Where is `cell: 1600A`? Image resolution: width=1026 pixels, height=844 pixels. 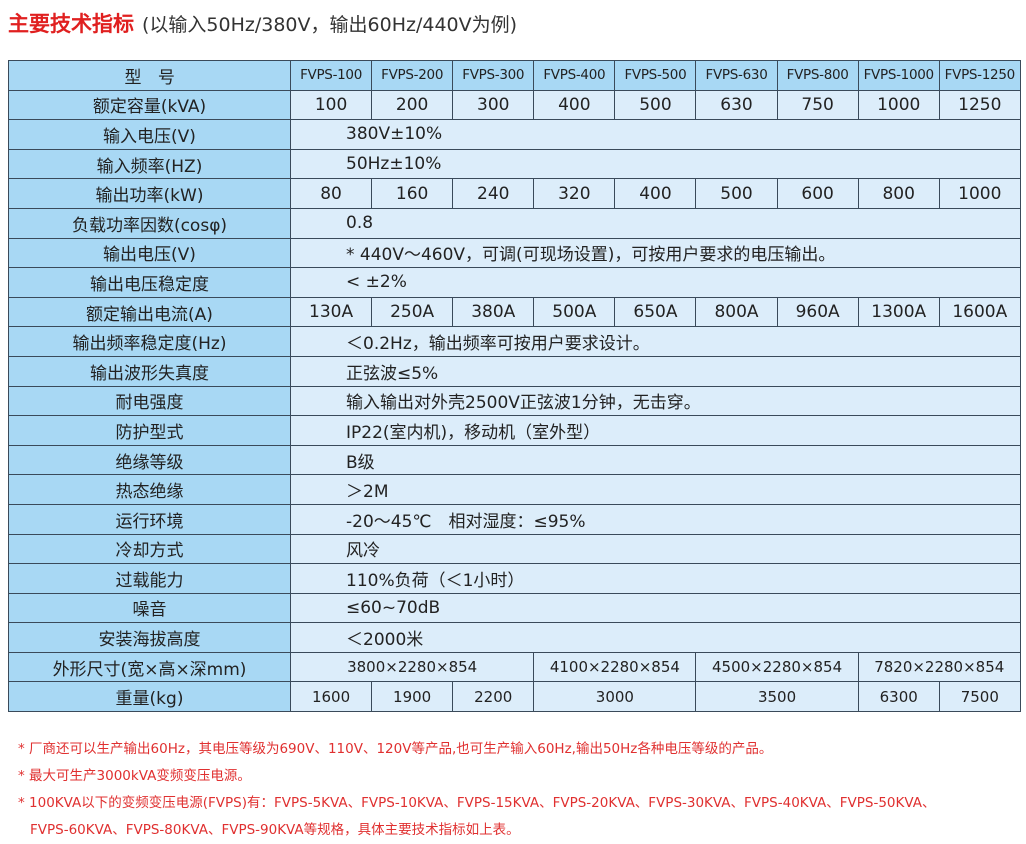 cell: 1600A is located at coordinates (979, 312).